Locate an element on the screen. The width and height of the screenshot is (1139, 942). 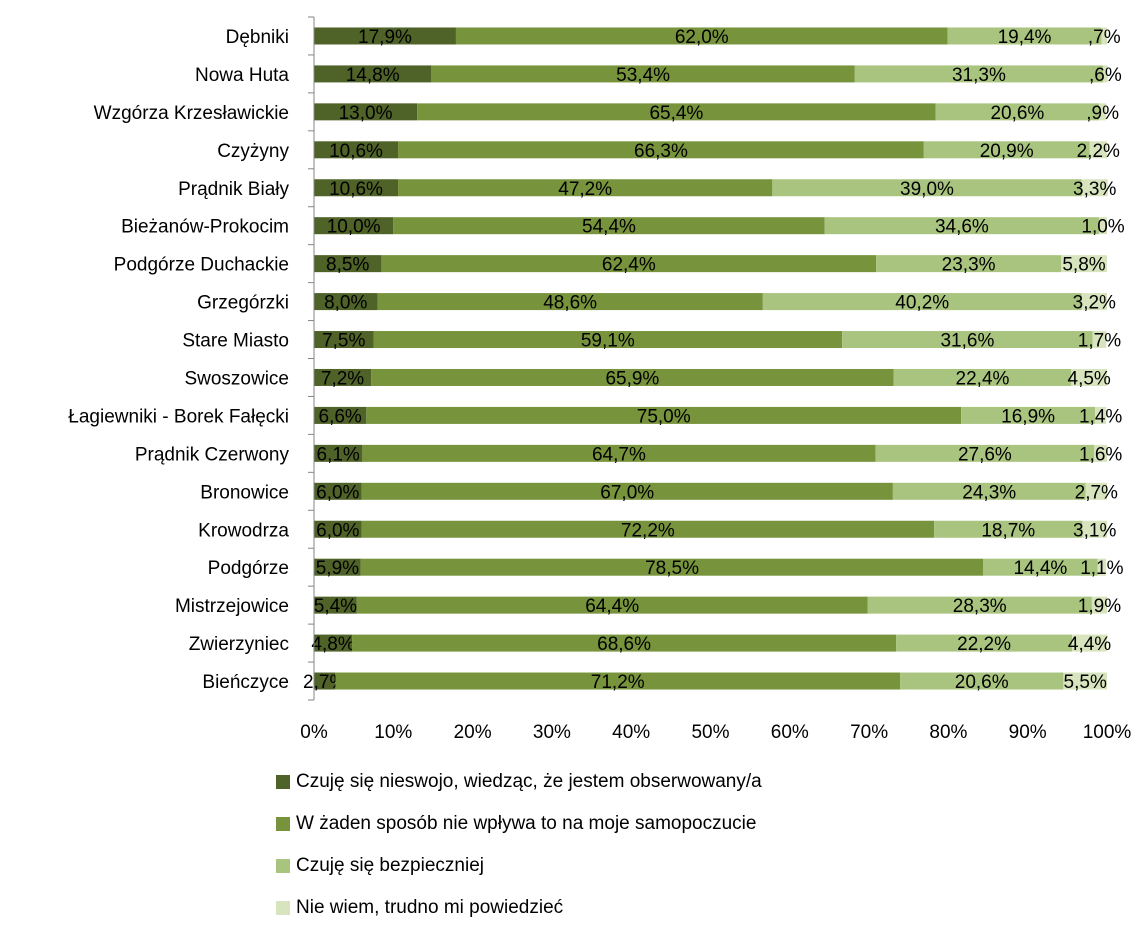
data-label: 8,5% is located at coordinates (347, 265).